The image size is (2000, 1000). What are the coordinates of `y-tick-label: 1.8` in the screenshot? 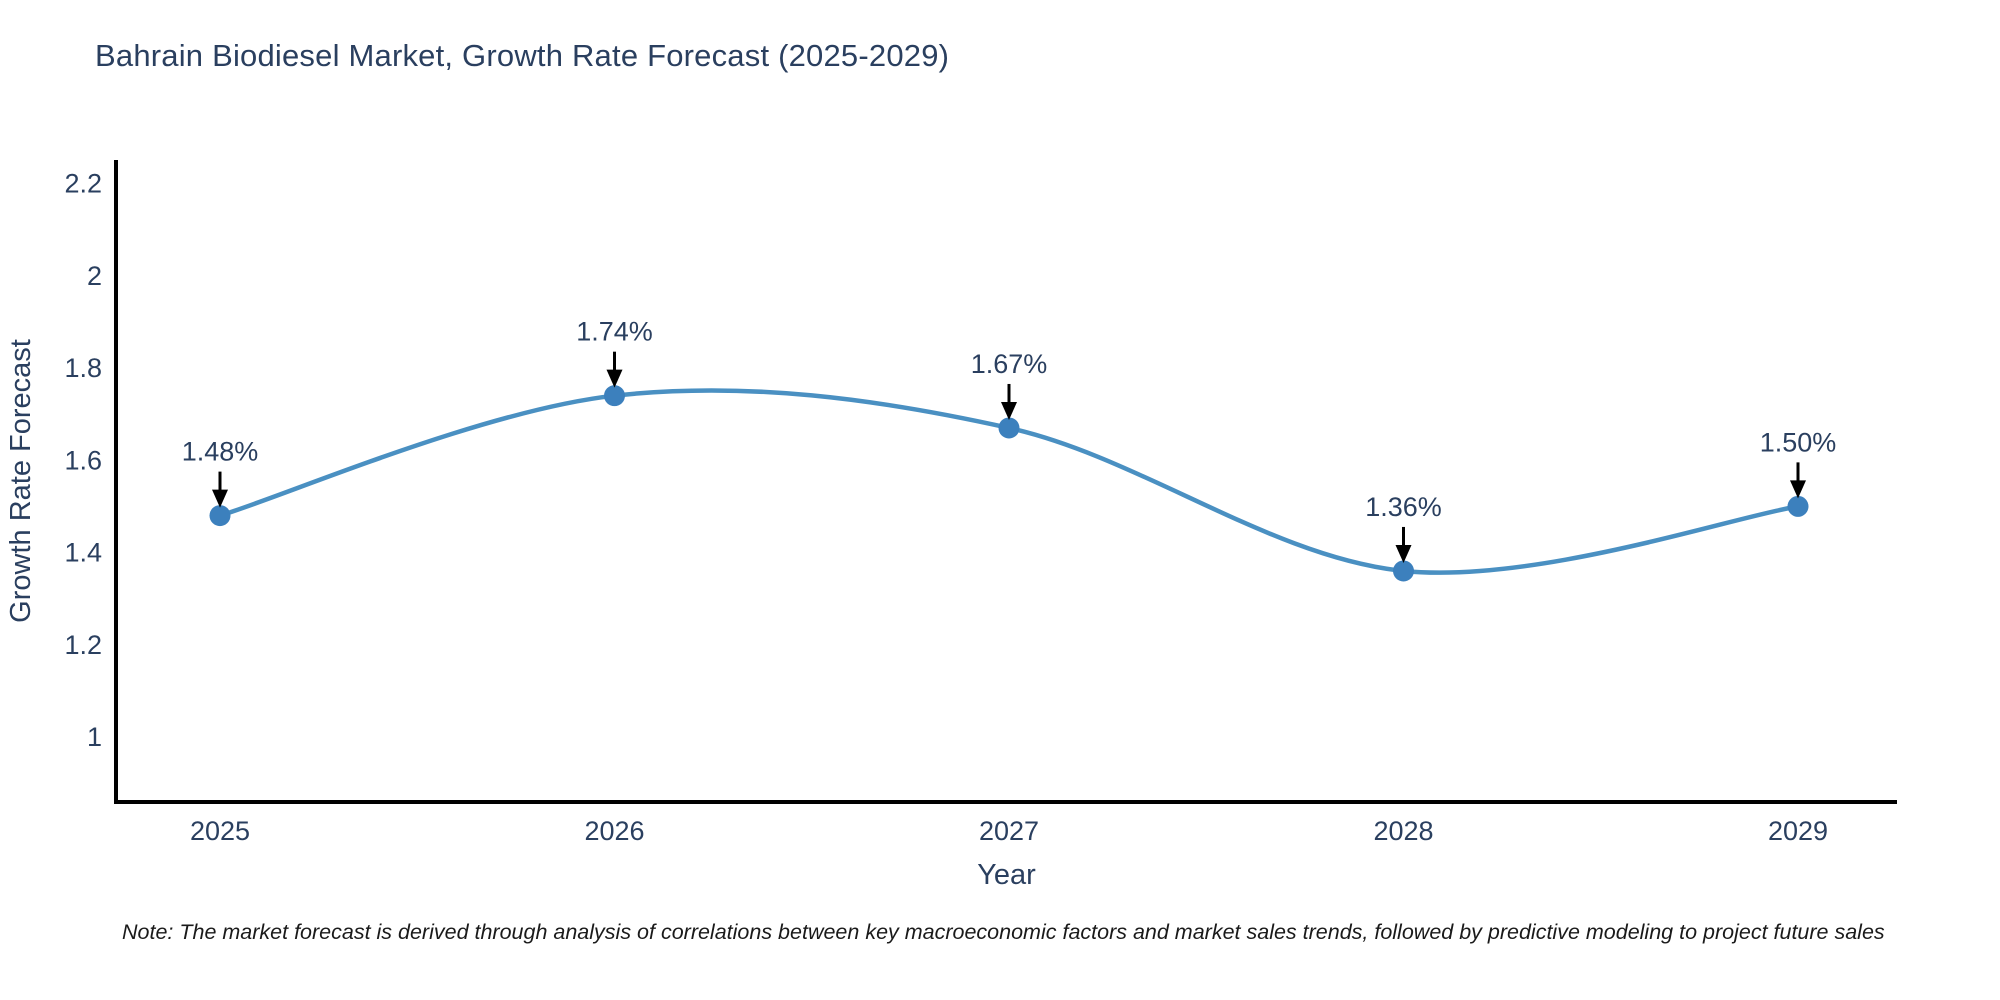 It's located at (83, 368).